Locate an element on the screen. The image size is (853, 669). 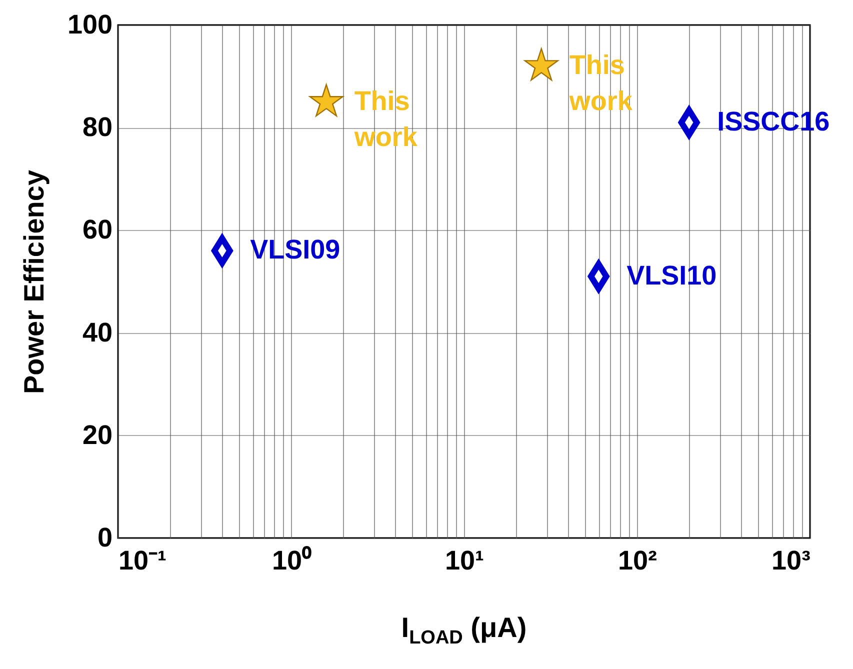
annotation: VLSI10 is located at coordinates (671, 275).